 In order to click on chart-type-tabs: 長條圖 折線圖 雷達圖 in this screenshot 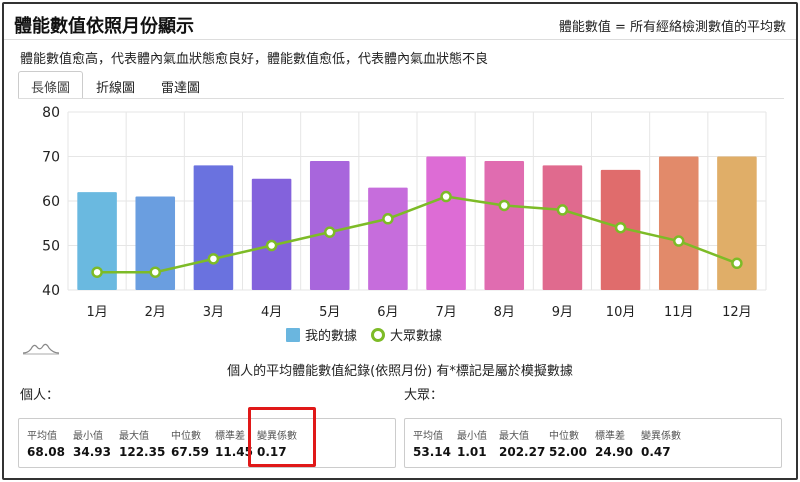, I will do `click(115, 85)`.